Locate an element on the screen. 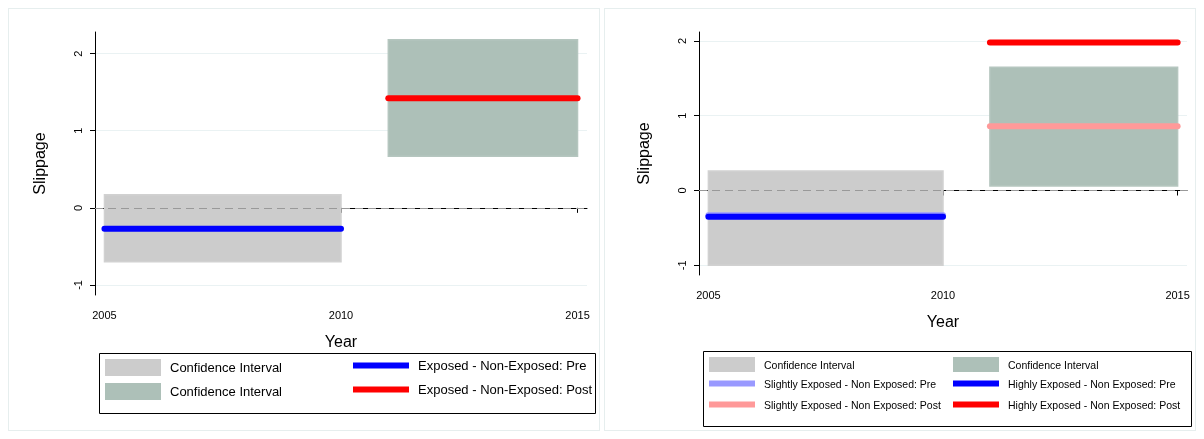  legend-label: Exposed - Non-Exposed: Pre is located at coordinates (502, 365).